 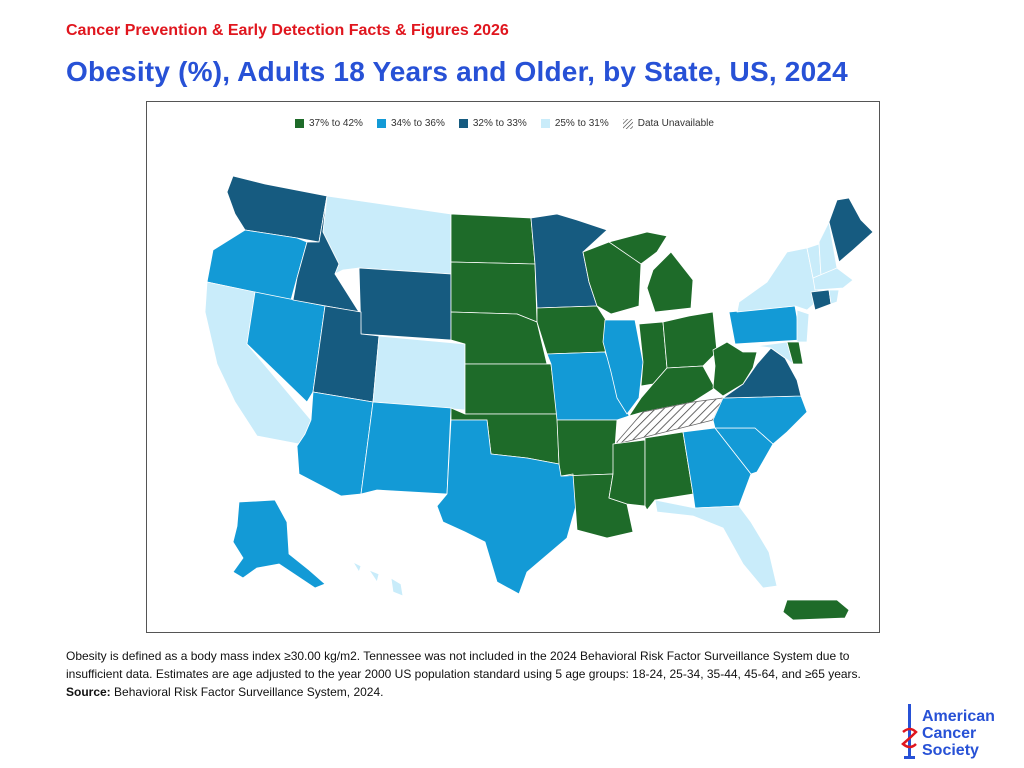 I want to click on state-mt, so click(x=387, y=235).